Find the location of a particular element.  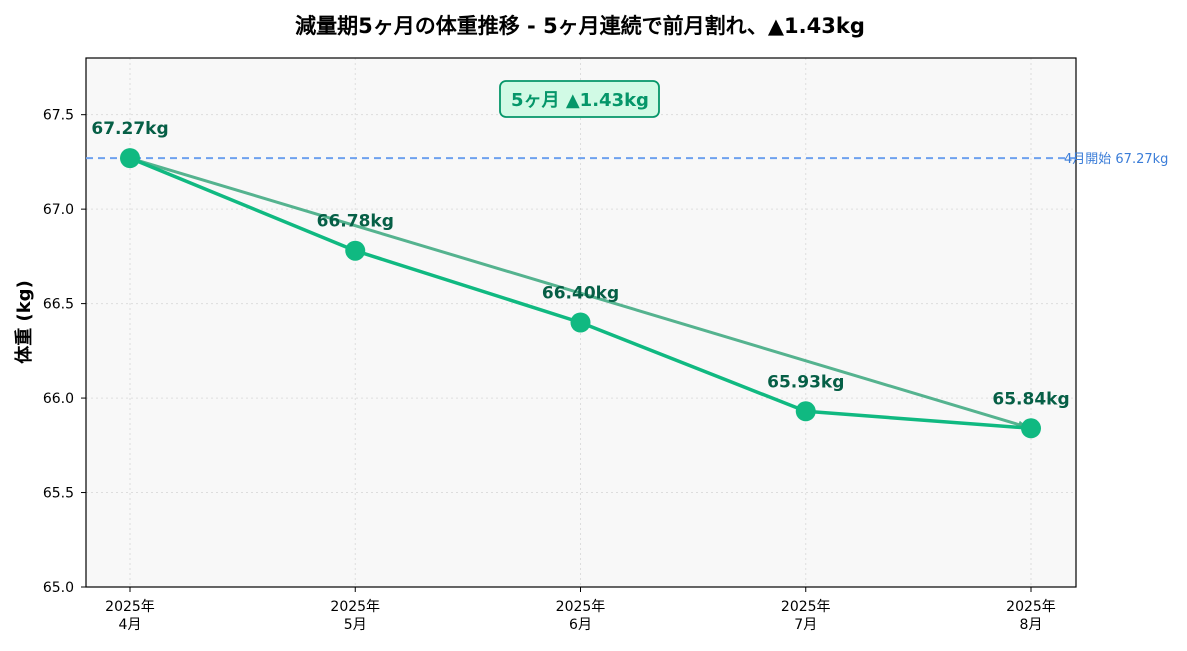

annotation-box-frame is located at coordinates (579, 99).